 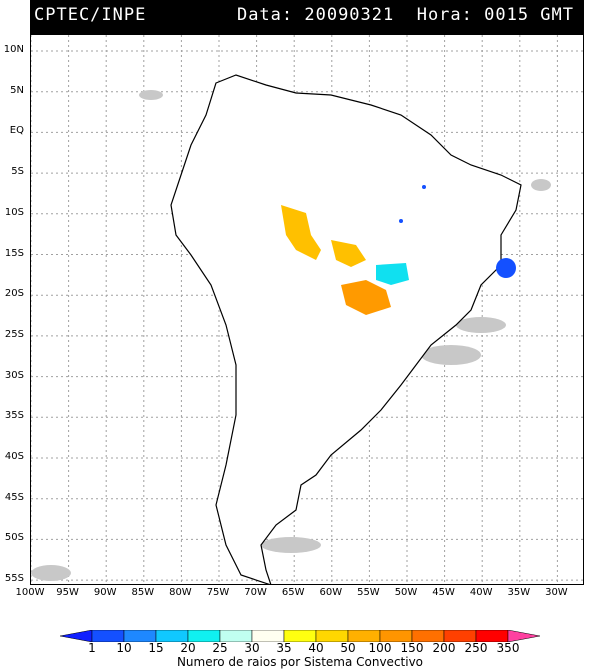 What do you see at coordinates (443, 592) in the screenshot?
I see `lon-label: 45W` at bounding box center [443, 592].